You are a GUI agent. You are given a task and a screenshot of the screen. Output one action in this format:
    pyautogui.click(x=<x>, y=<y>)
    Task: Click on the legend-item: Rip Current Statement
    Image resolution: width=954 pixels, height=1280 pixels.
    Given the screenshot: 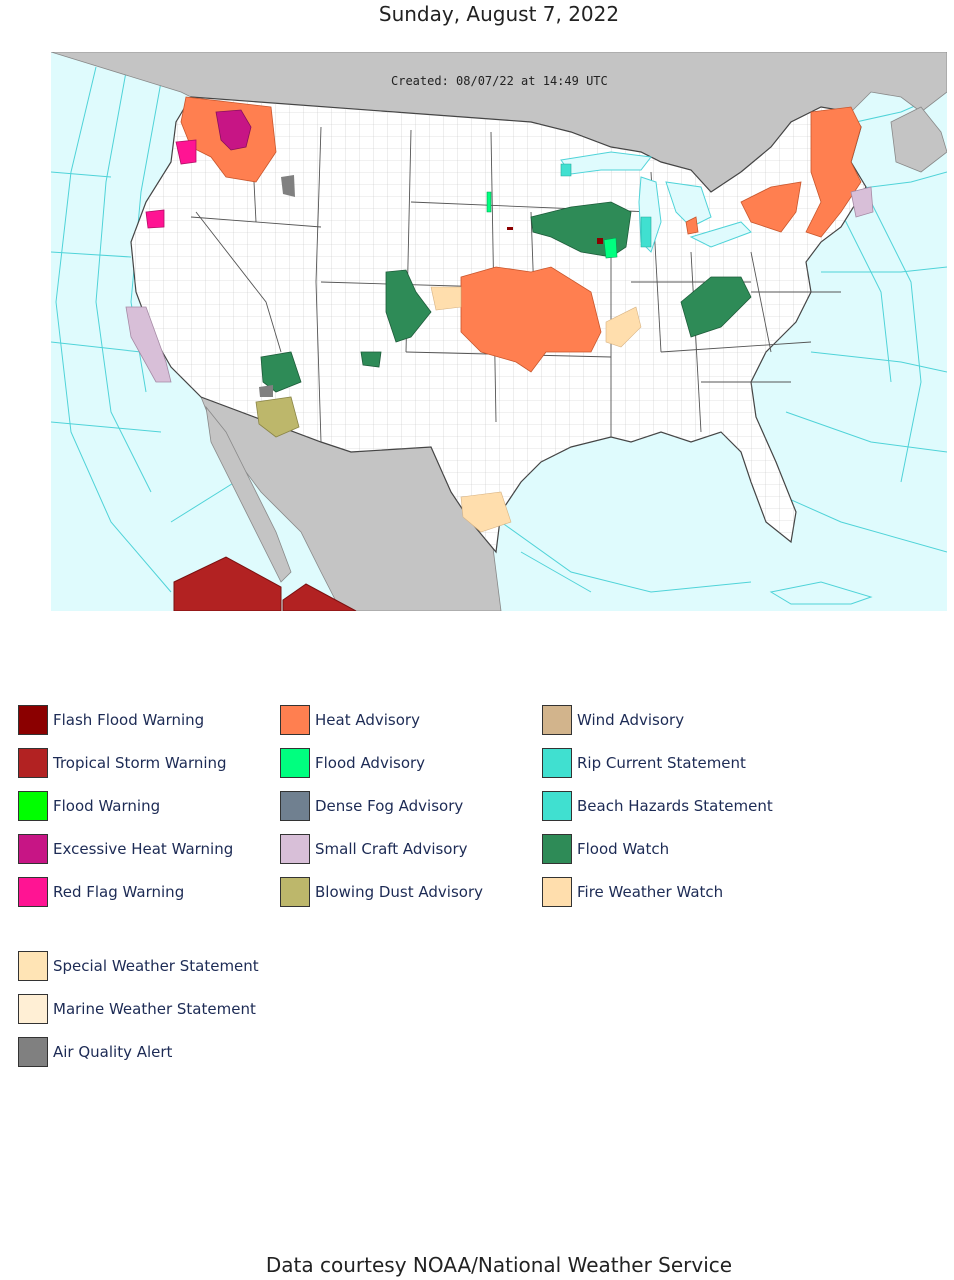 What is the action you would take?
    pyautogui.click(x=644, y=763)
    